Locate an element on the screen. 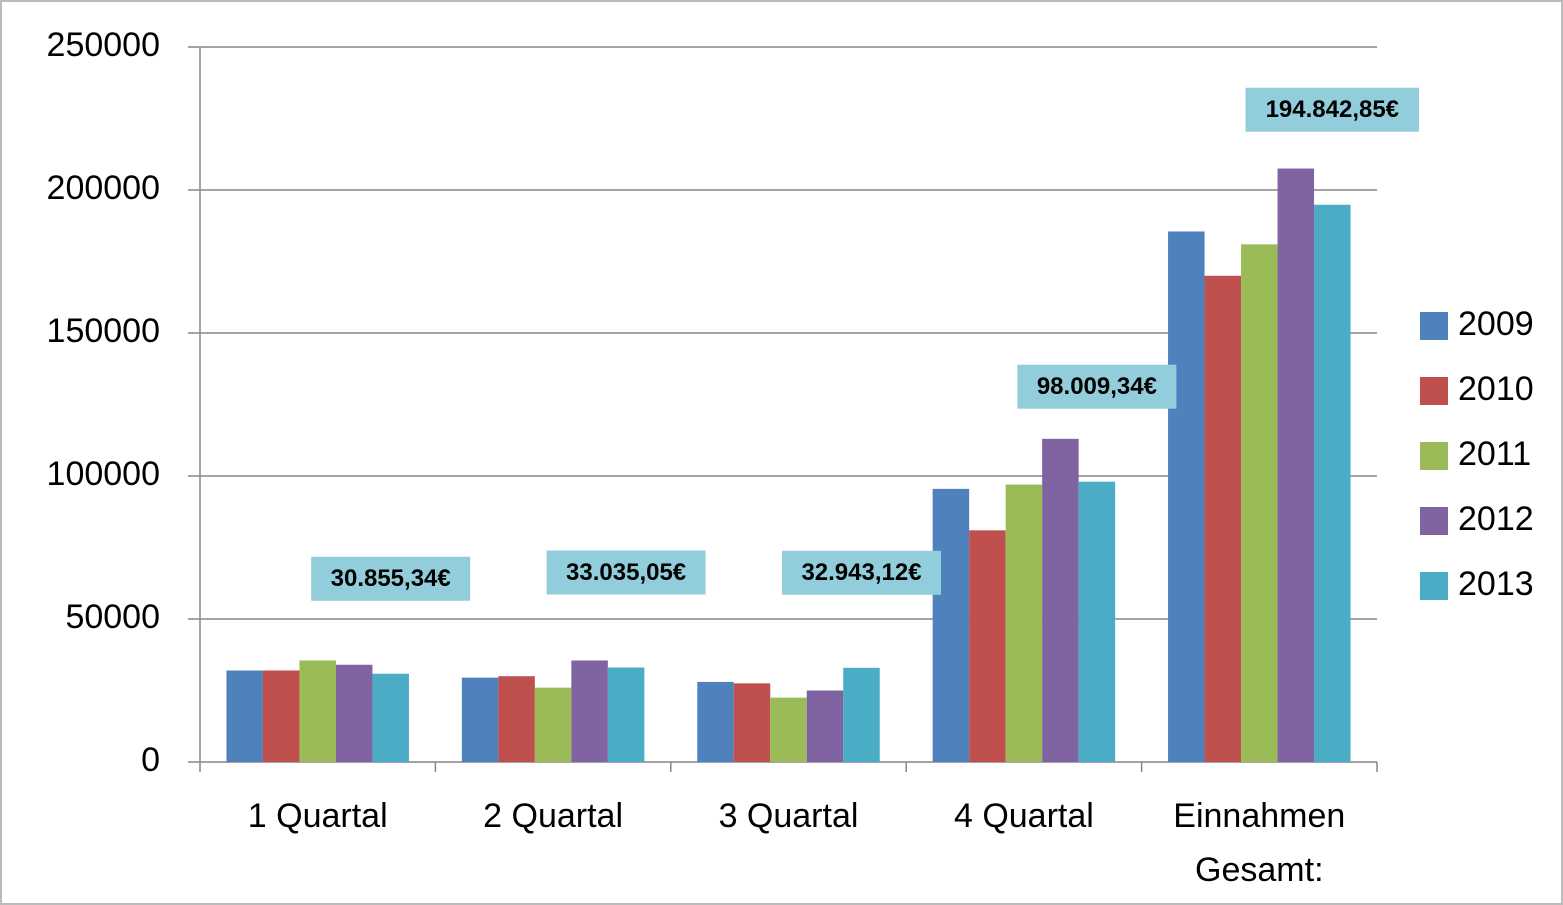  x-tick-label: 3 Quartal is located at coordinates (789, 816).